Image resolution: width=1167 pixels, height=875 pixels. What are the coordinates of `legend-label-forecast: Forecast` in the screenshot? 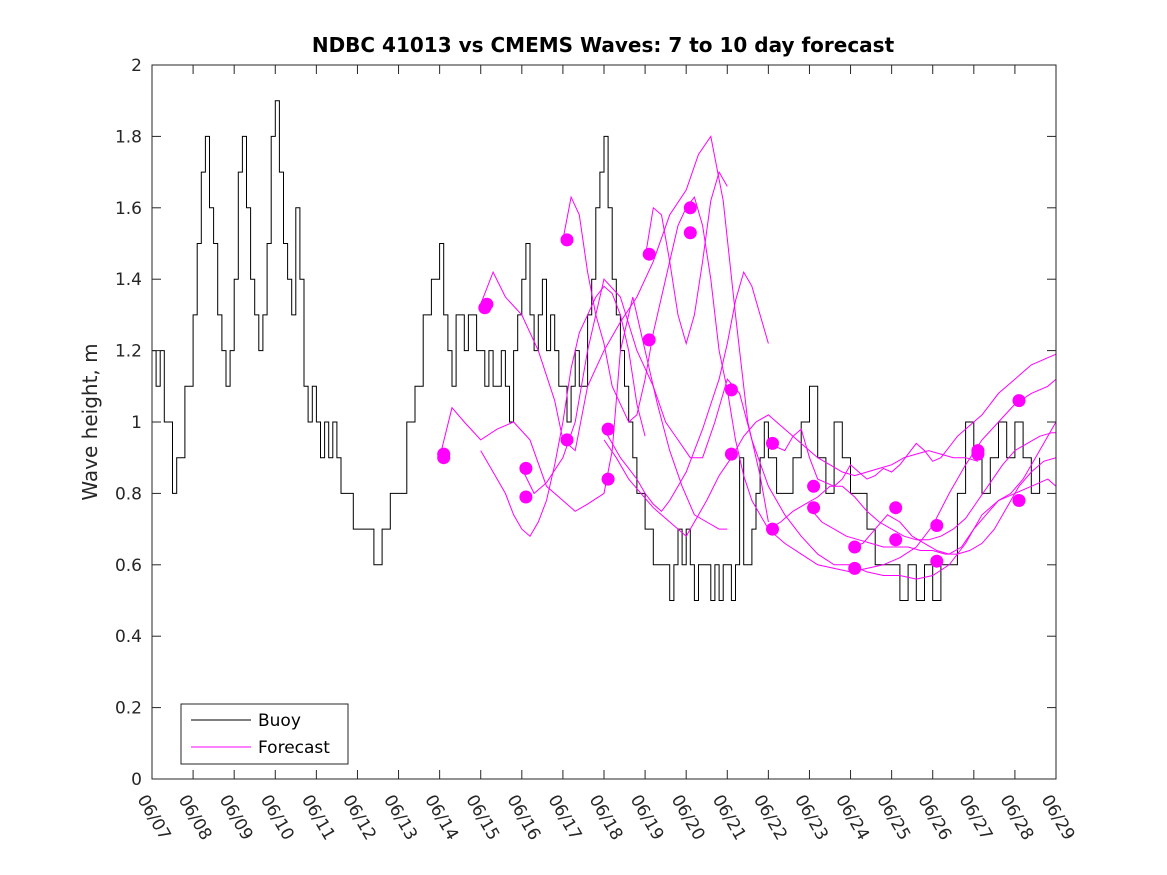 It's located at (294, 748).